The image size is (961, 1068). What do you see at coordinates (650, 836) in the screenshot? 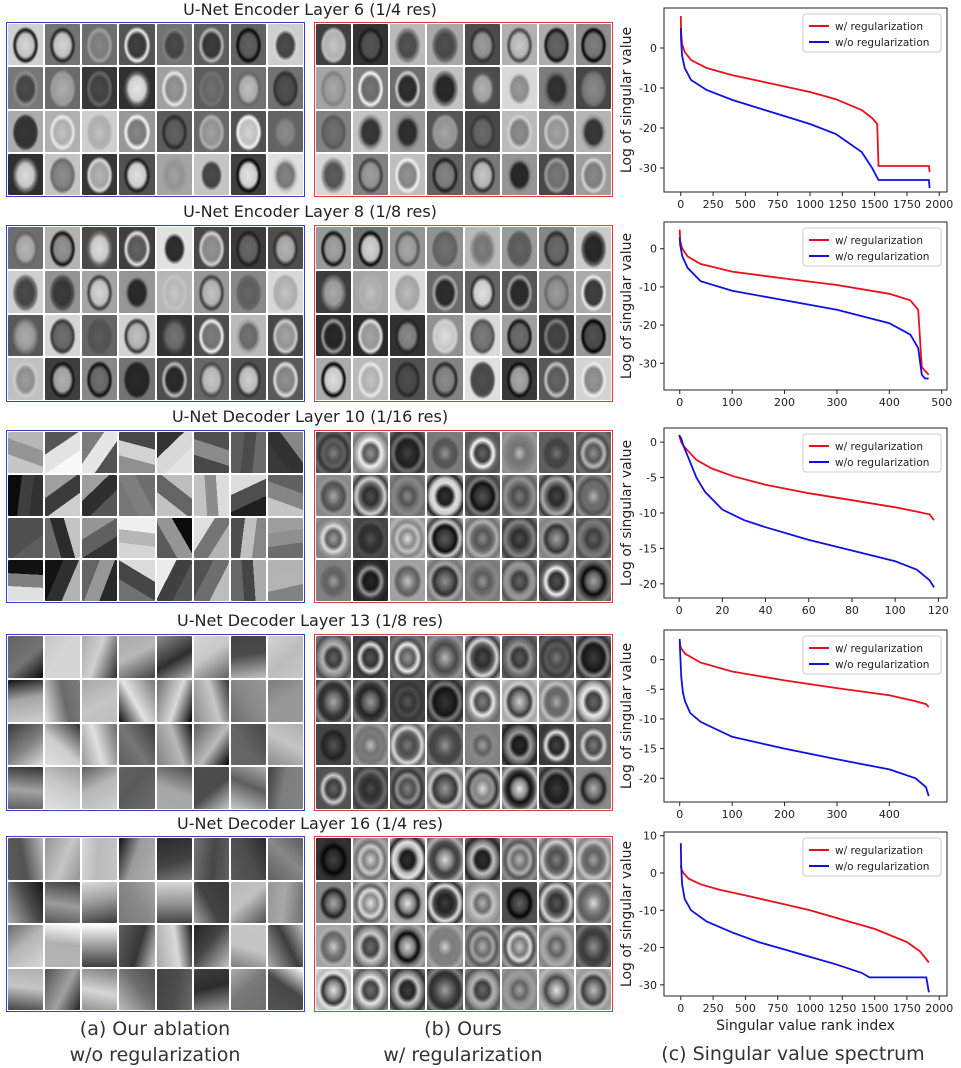
I see `y-tick-label: 10` at bounding box center [650, 836].